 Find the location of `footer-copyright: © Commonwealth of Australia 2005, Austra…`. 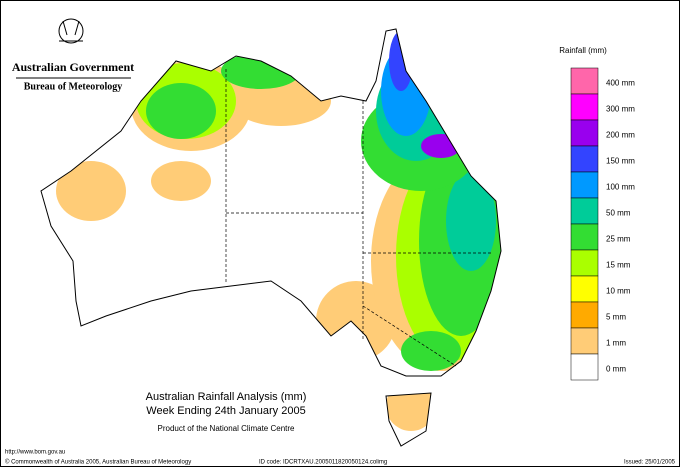

footer-copyright: © Commonwealth of Australia 2005, Austra… is located at coordinates (98, 462).